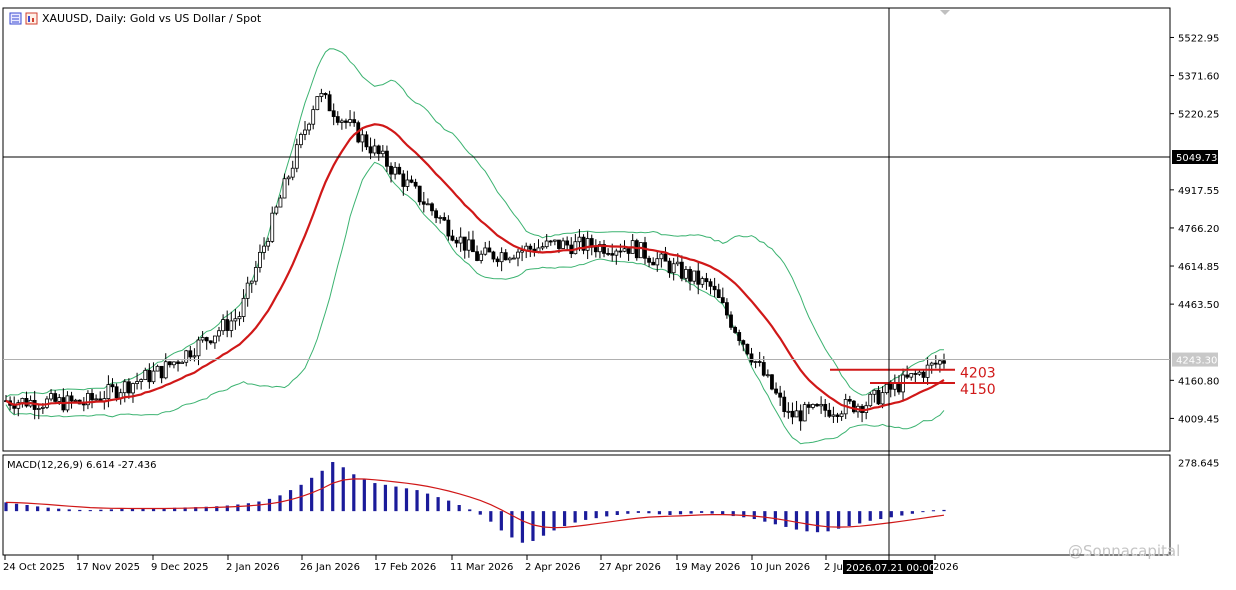  I want to click on chart-window-icon, so click(23, 18).